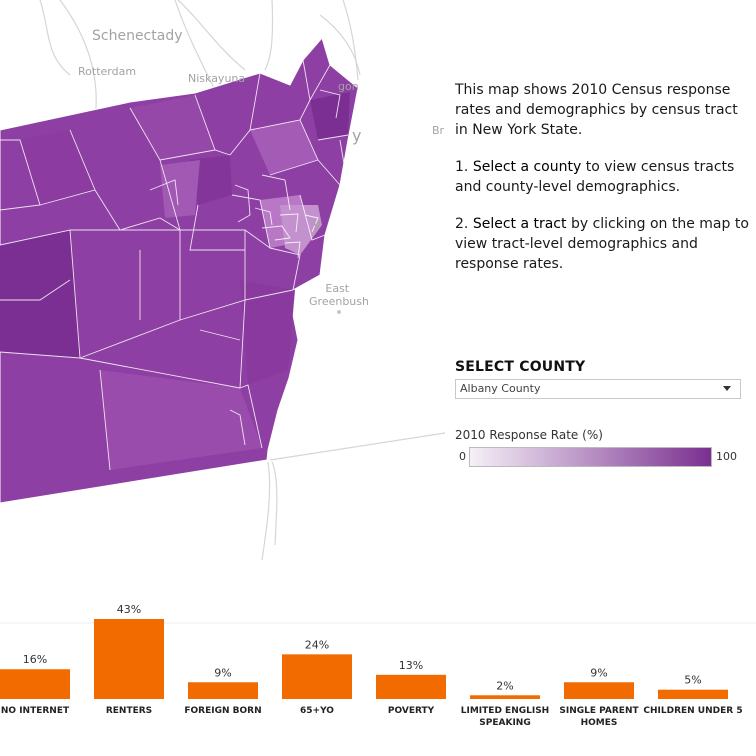  I want to click on place-label-partial-albany: y, so click(316, 223).